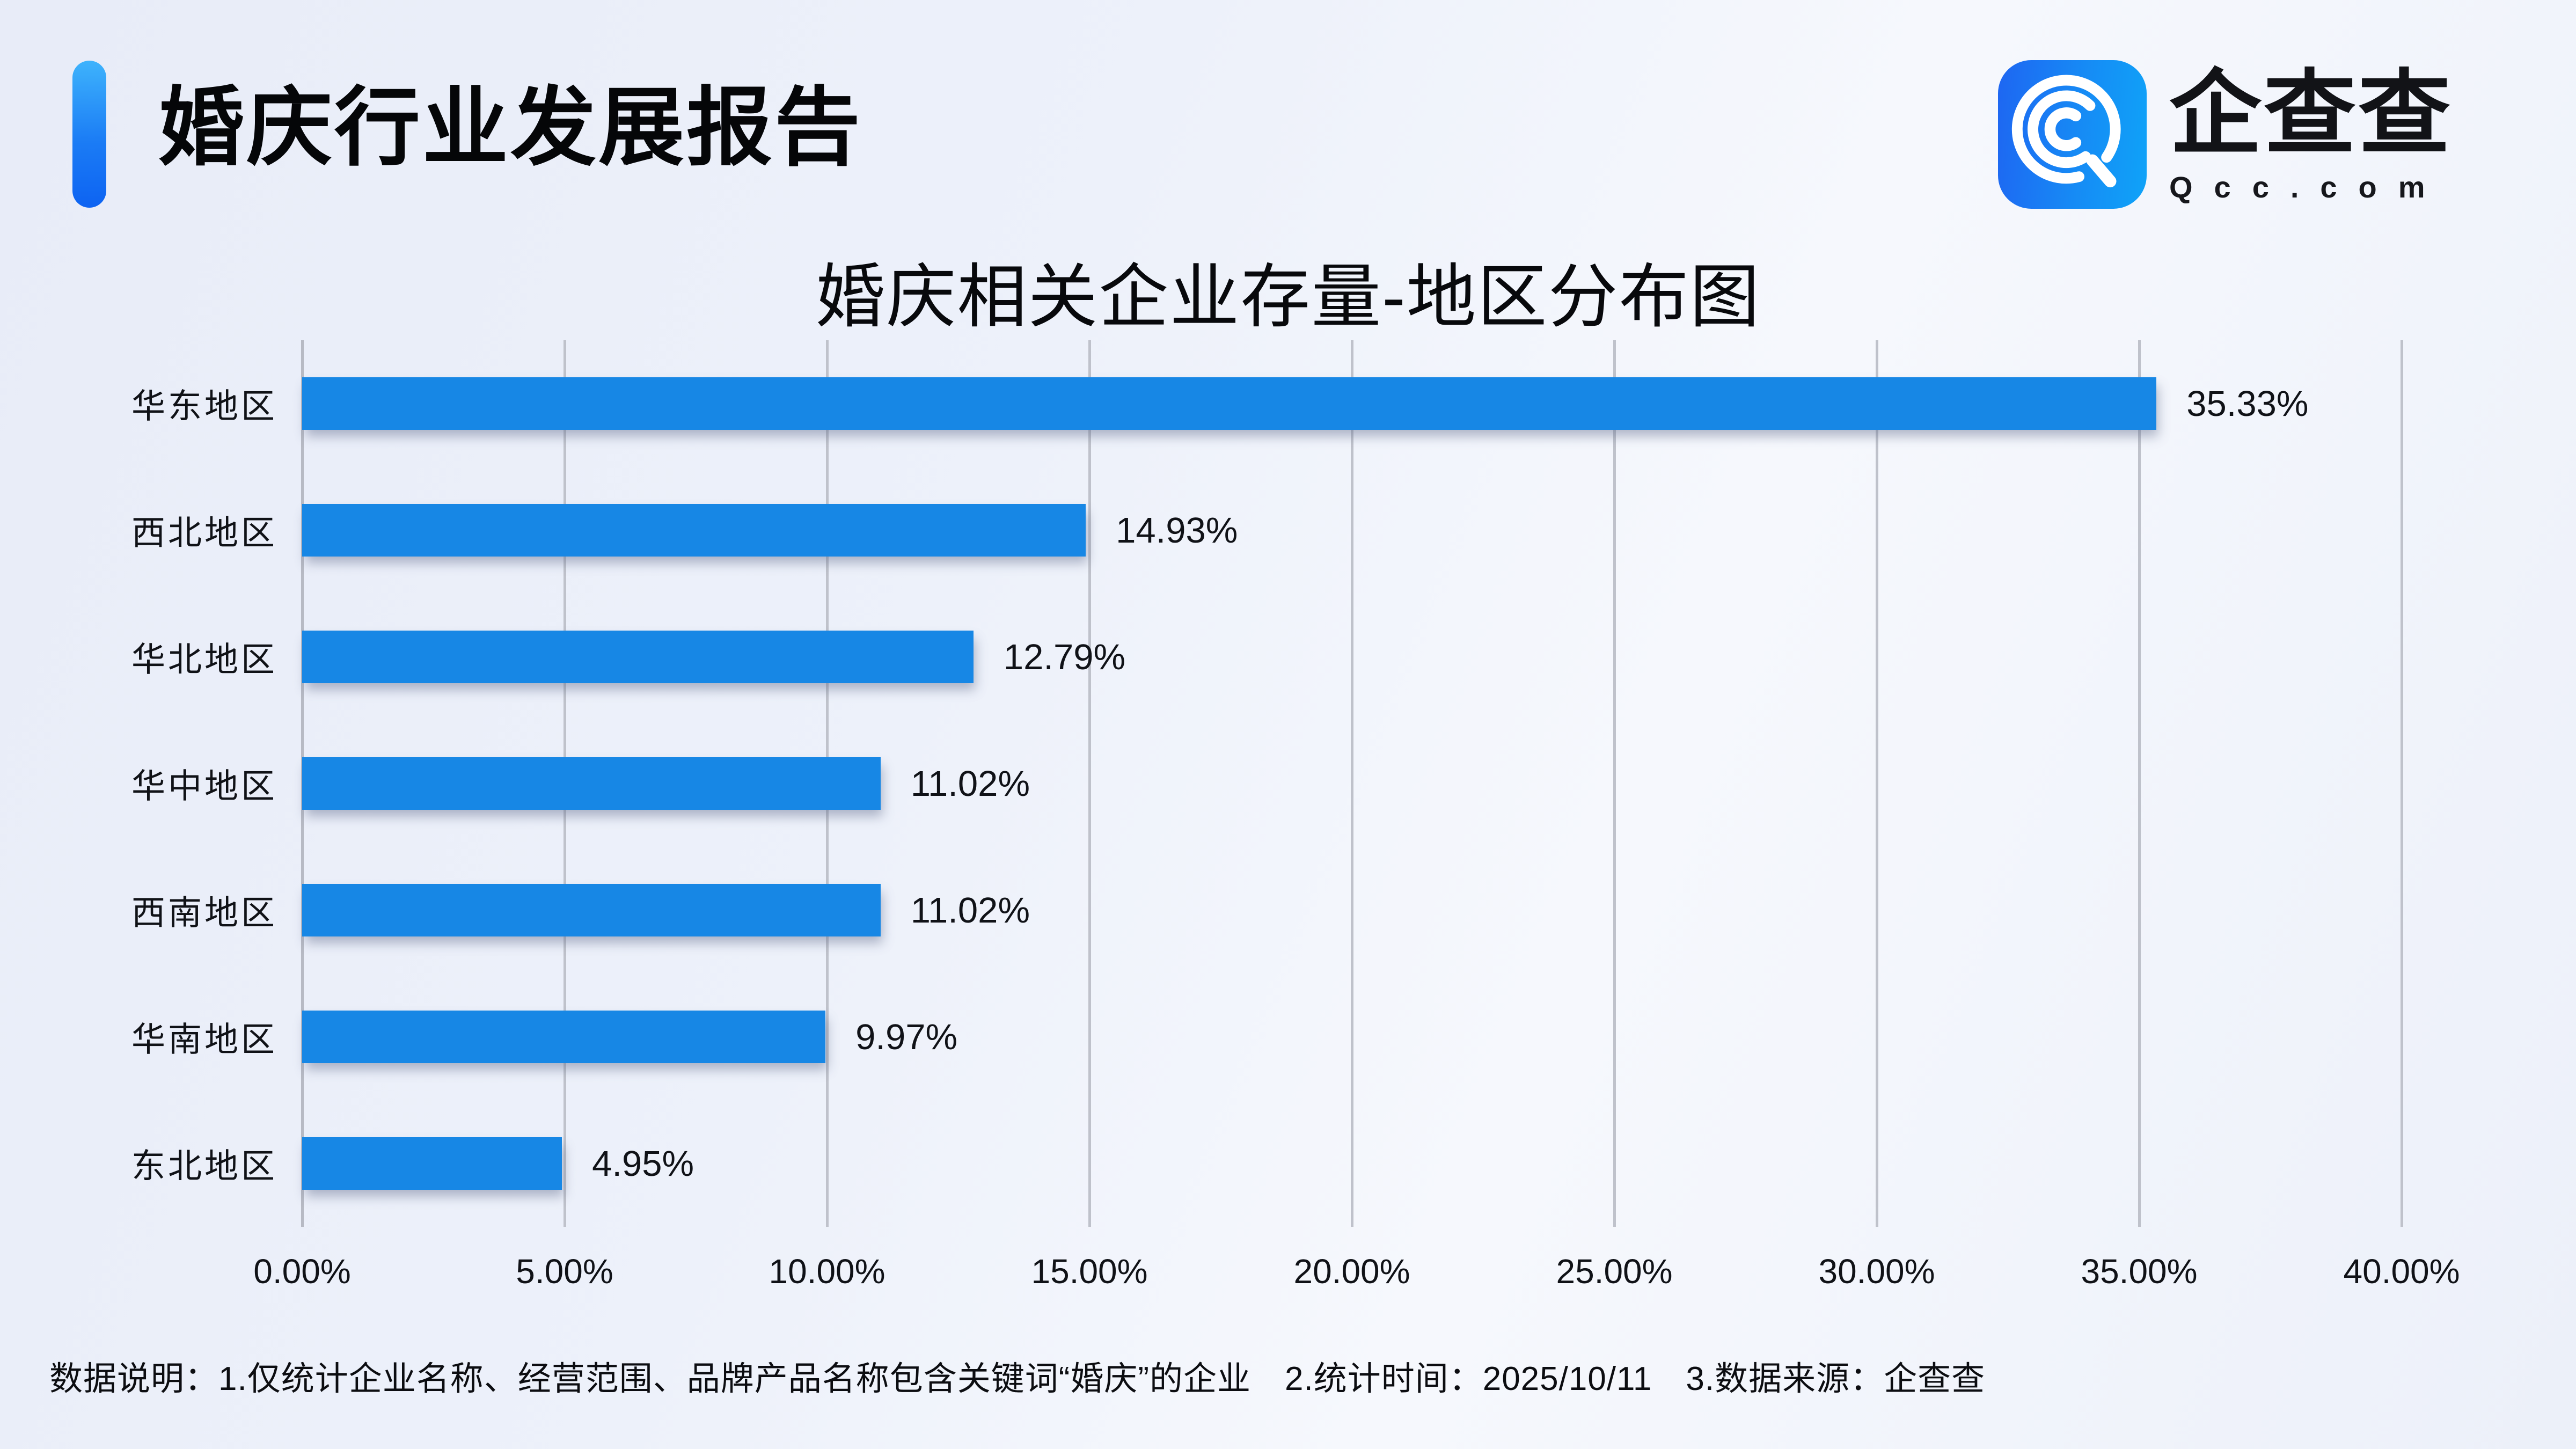 The image size is (2576, 1449). I want to click on category-label: 西北地区, so click(204, 533).